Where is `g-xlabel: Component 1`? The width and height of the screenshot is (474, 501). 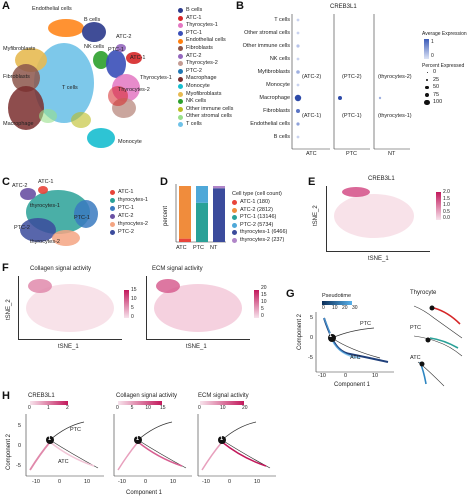
g-xlabel: Component 1 is located at coordinates (352, 385).